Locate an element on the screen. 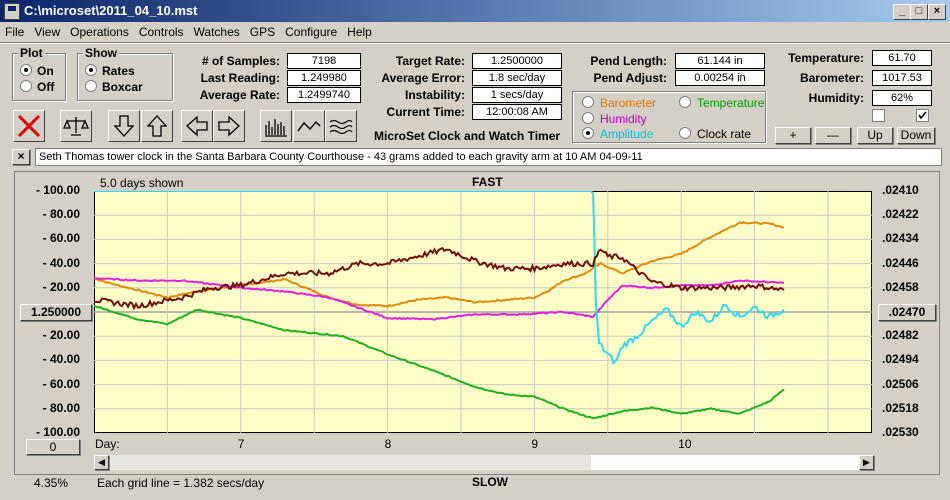 This screenshot has height=500, width=950. parameter-selector is located at coordinates (669, 117).